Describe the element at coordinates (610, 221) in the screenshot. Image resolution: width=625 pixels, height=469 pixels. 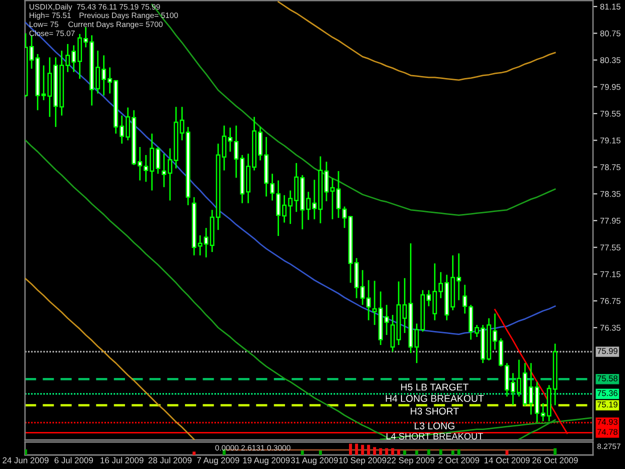
I see `y-tick-label: 77.95` at that location.